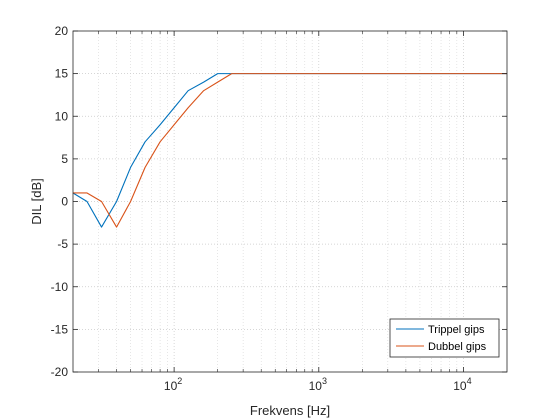  Describe the element at coordinates (290, 410) in the screenshot. I see `x-axis-label: Frekvens [Hz]` at that location.